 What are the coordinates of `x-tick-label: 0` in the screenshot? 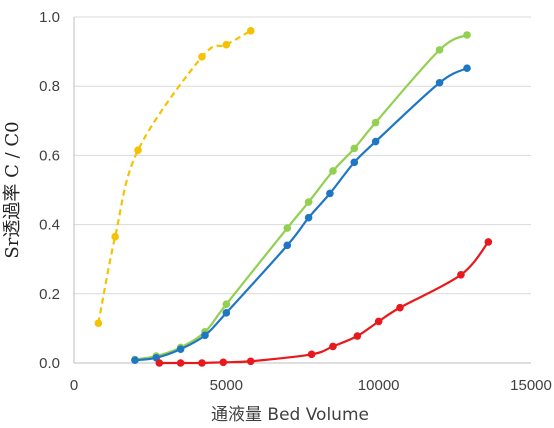 It's located at (74, 385).